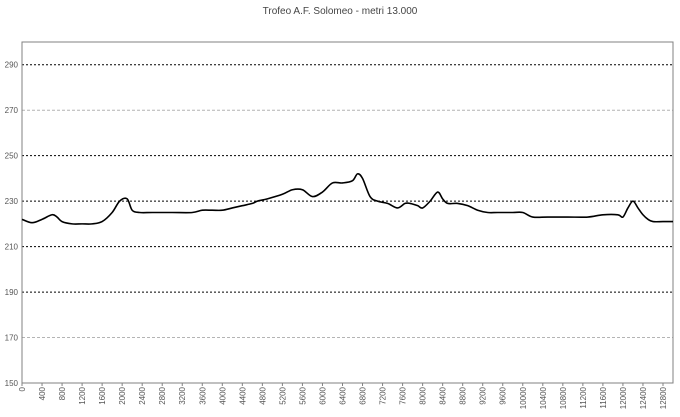 This screenshot has height=417, width=680. What do you see at coordinates (42, 393) in the screenshot?
I see `x-tick-label: 400` at bounding box center [42, 393].